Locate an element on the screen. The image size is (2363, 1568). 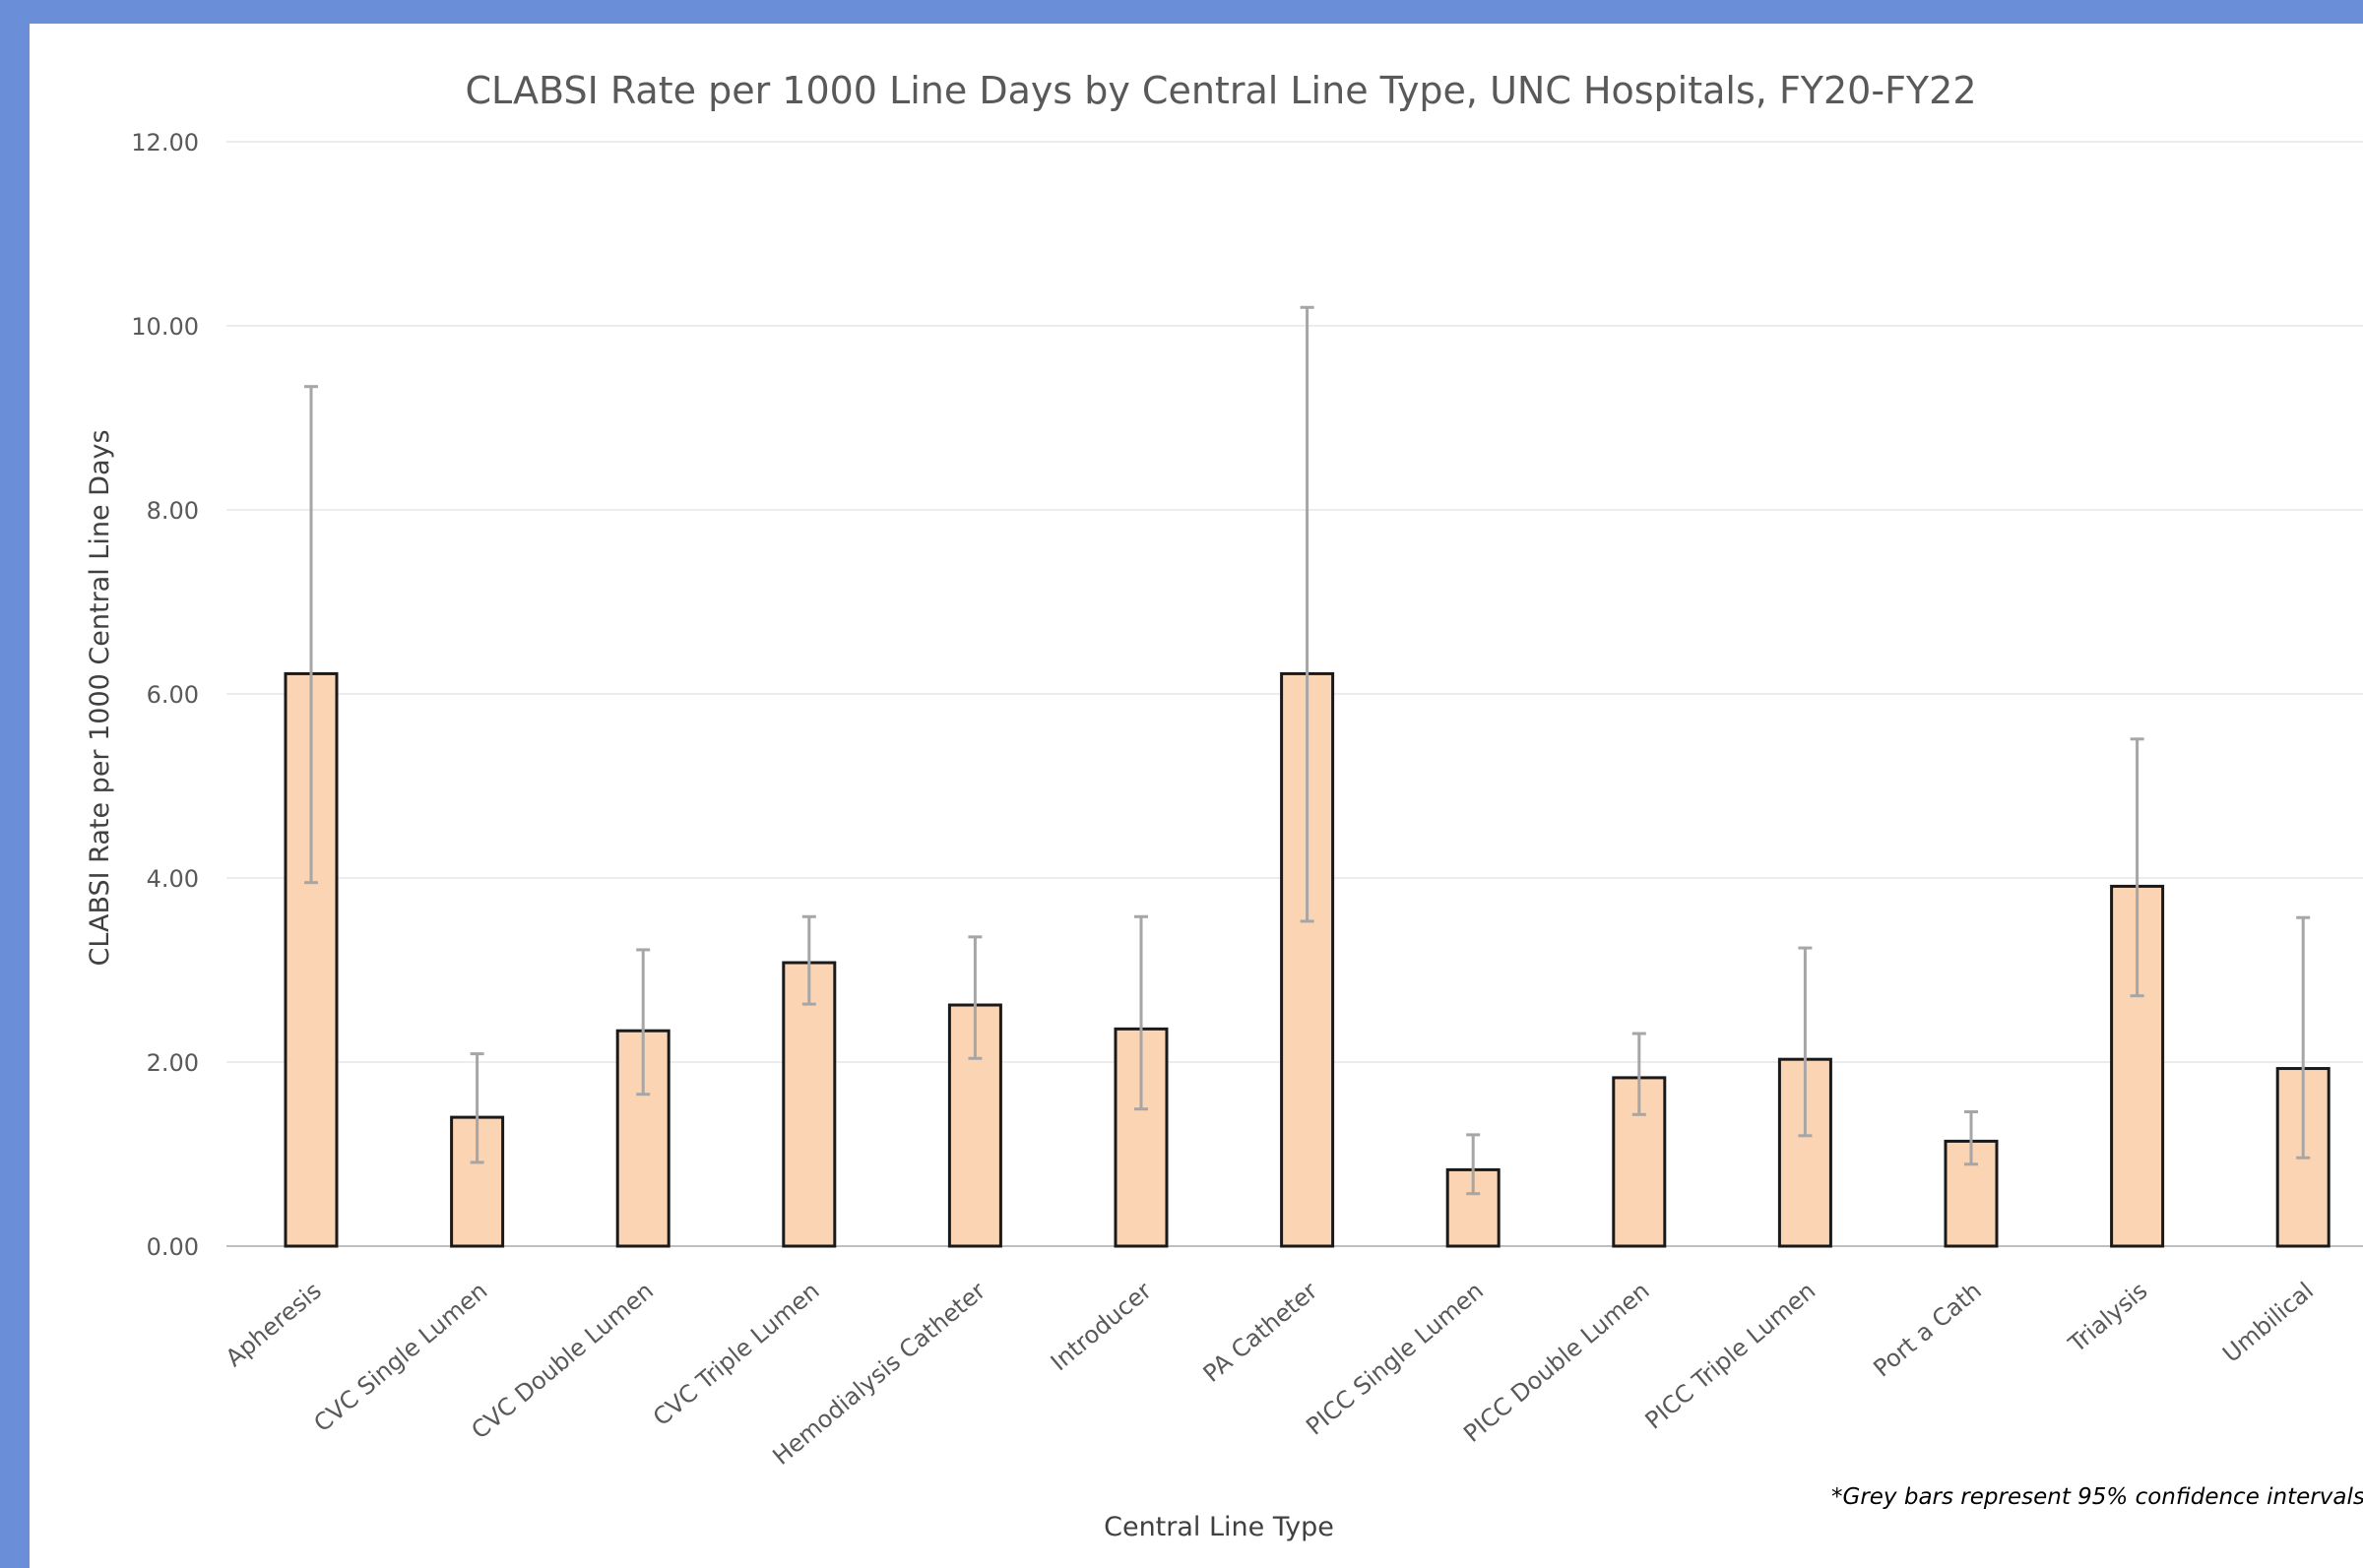
y-tick-label: 6.00 is located at coordinates (173, 695).